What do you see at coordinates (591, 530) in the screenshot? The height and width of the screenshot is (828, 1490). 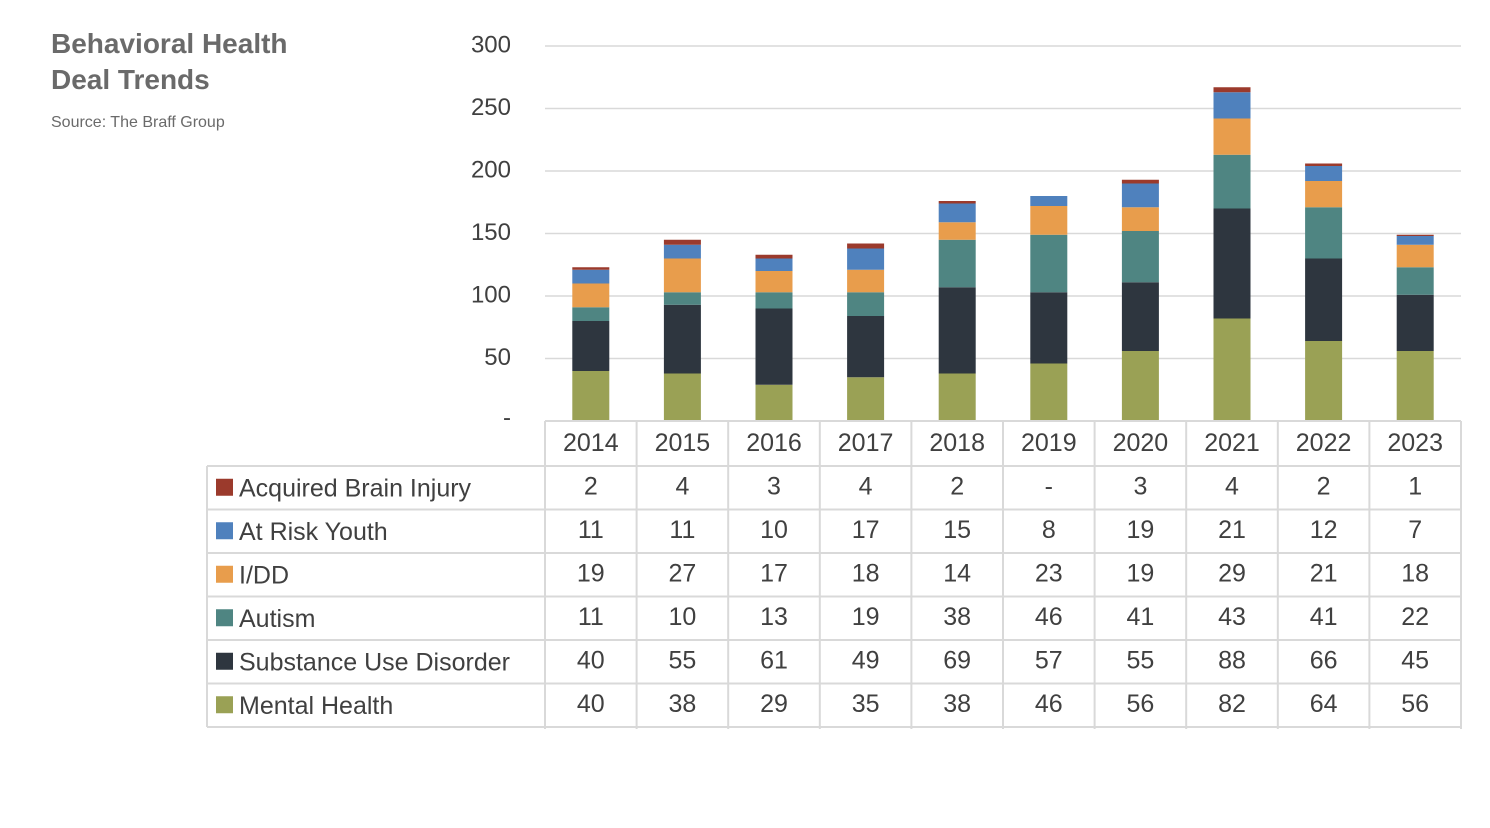 I see `data-label-at-risk-youth-2014: 11` at bounding box center [591, 530].